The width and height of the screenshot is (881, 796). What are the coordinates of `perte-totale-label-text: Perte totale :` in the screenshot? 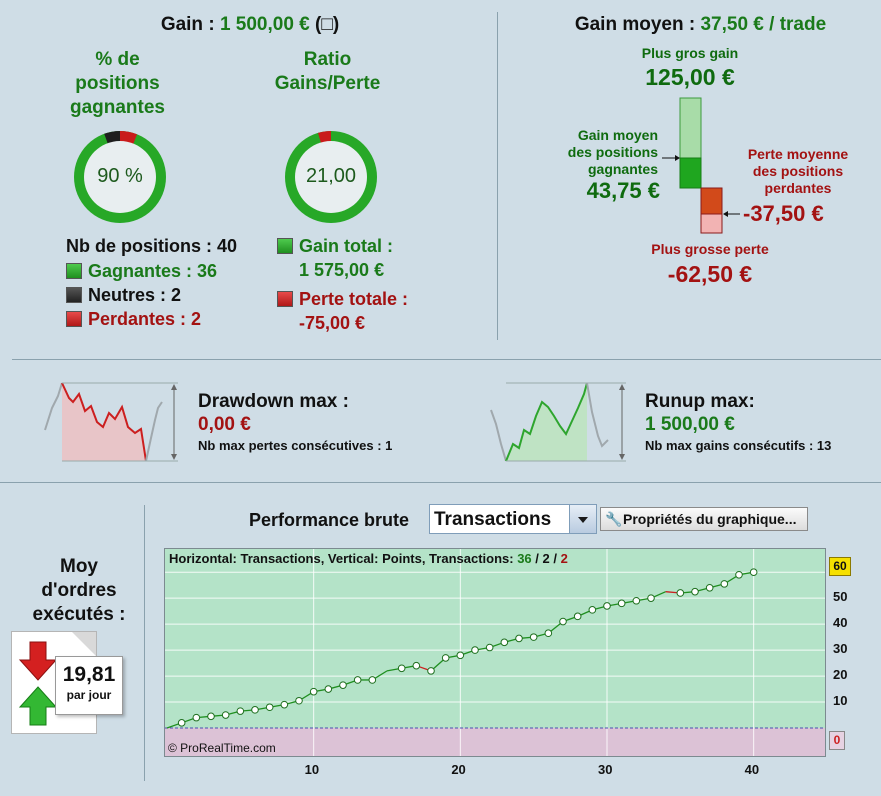 It's located at (354, 299).